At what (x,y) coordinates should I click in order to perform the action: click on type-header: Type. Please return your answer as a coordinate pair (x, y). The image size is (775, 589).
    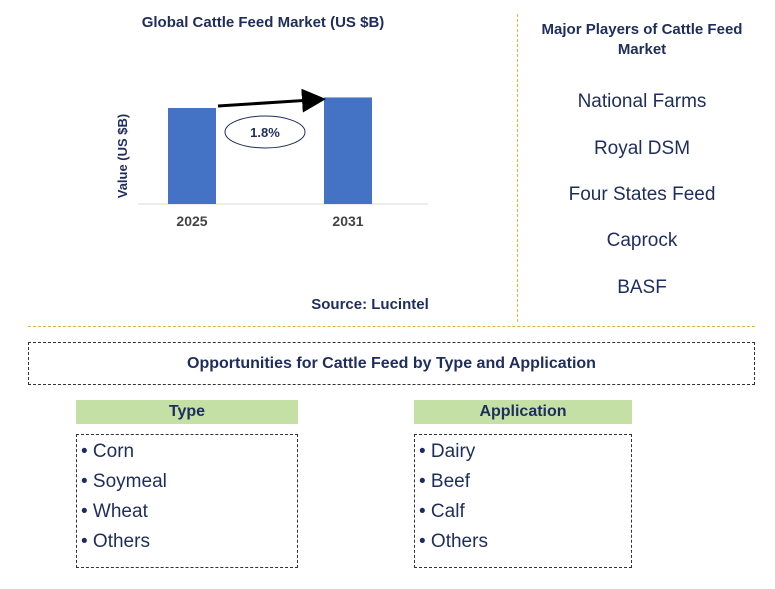
    Looking at the image, I should click on (187, 412).